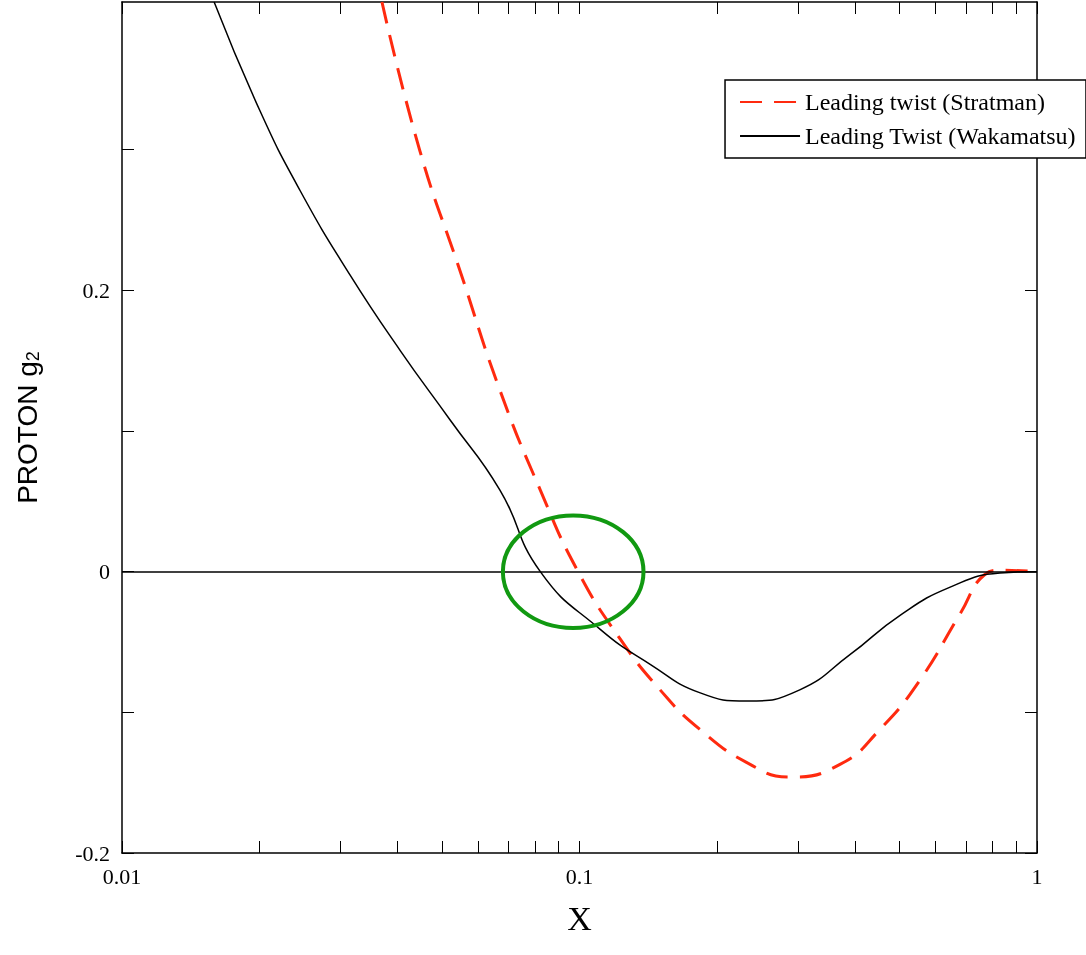 This screenshot has width=1086, height=955. Describe the element at coordinates (579, 918) in the screenshot. I see `x-axis-title: X` at that location.